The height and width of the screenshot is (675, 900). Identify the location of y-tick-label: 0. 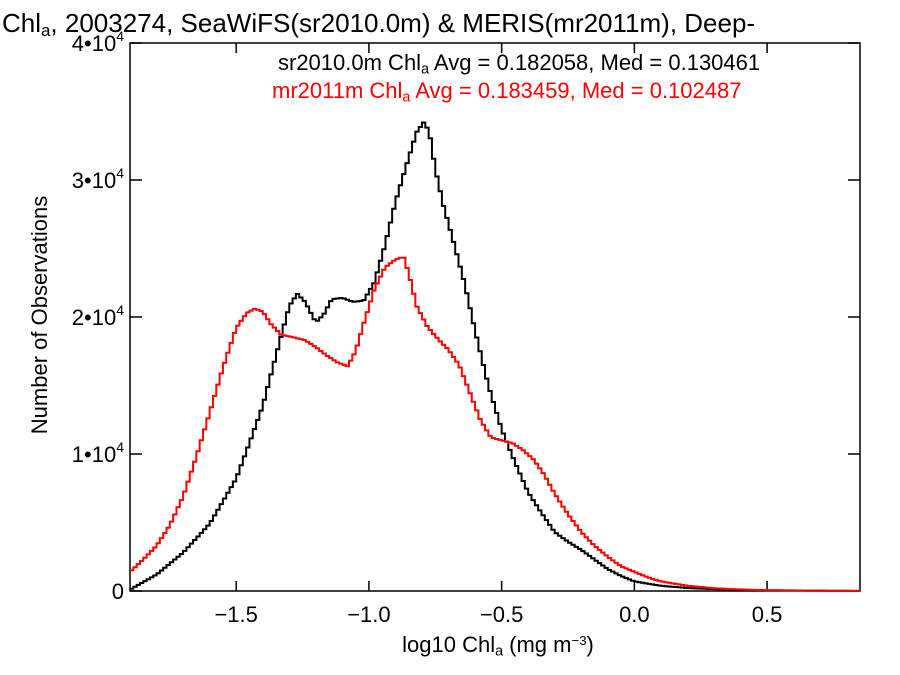
(118, 591).